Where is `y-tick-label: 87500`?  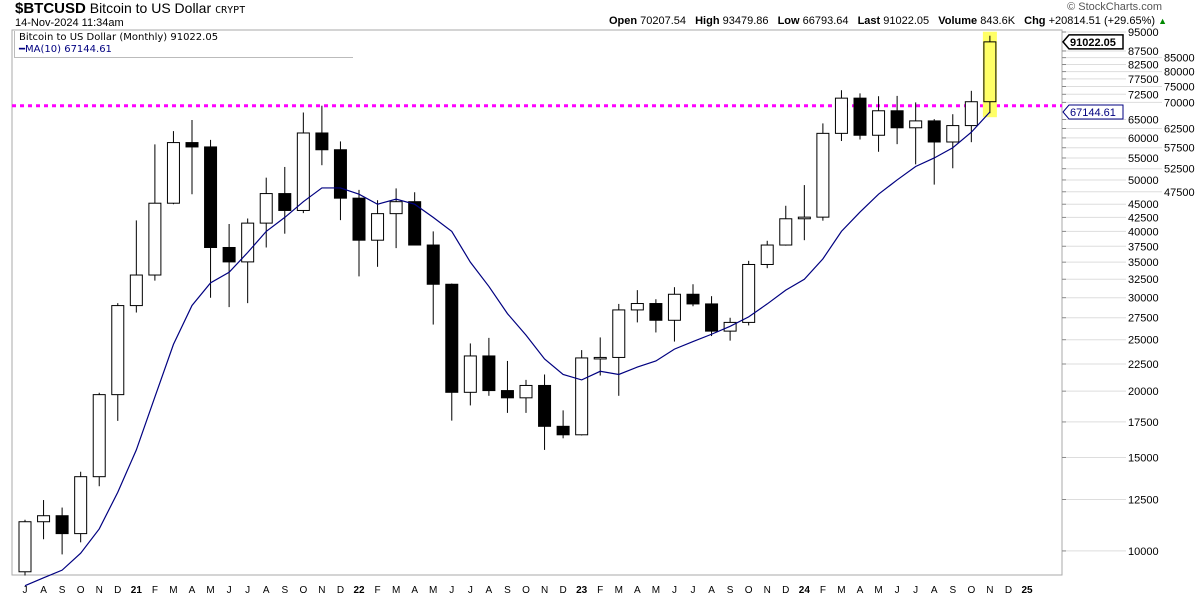
y-tick-label: 87500 is located at coordinates (1143, 52).